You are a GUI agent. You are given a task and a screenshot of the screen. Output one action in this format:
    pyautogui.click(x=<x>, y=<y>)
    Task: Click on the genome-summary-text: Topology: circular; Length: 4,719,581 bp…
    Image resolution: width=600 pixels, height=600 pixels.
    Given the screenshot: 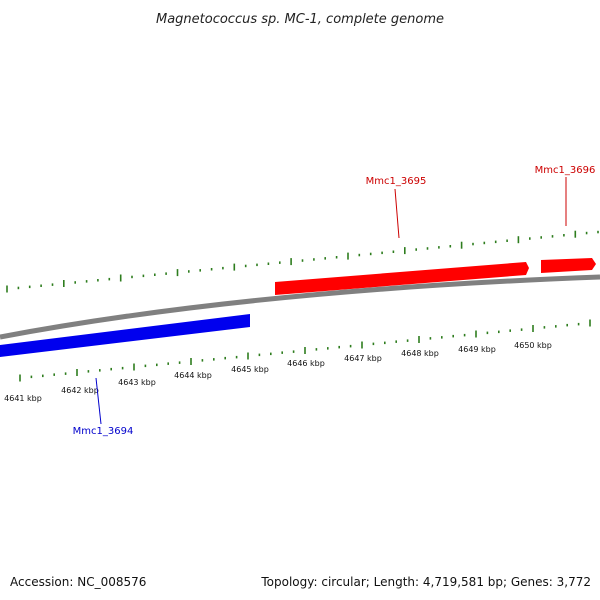 What is the action you would take?
    pyautogui.click(x=426, y=582)
    